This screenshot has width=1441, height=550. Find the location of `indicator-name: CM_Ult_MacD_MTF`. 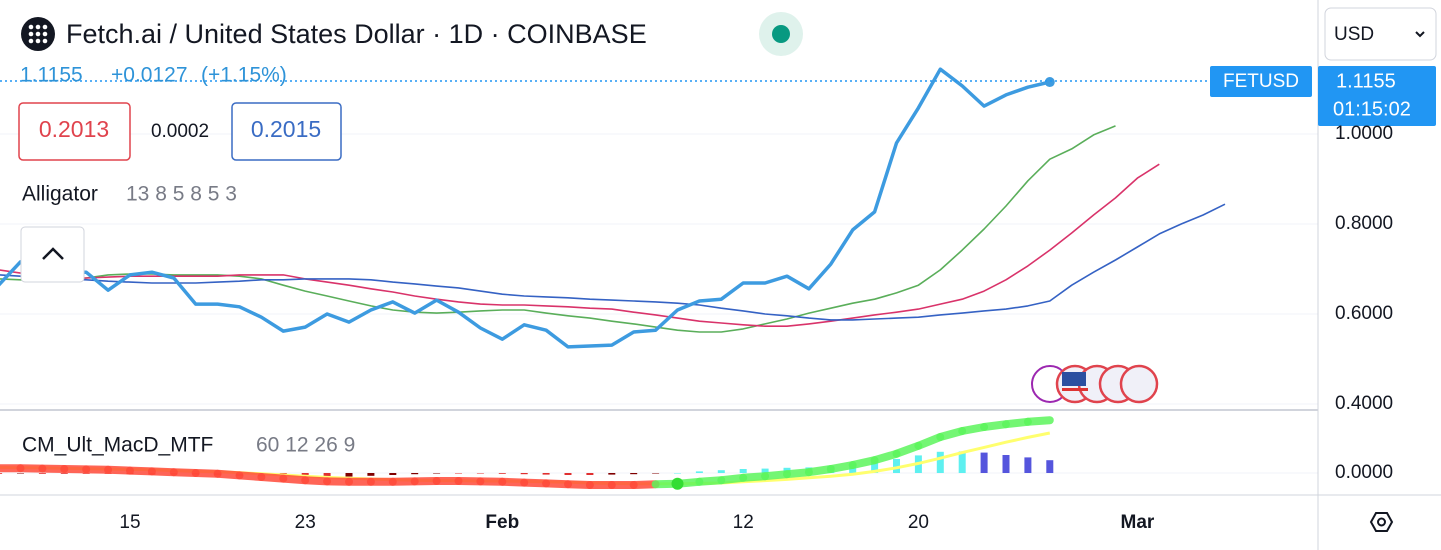

indicator-name: CM_Ult_MacD_MTF is located at coordinates (117, 445).